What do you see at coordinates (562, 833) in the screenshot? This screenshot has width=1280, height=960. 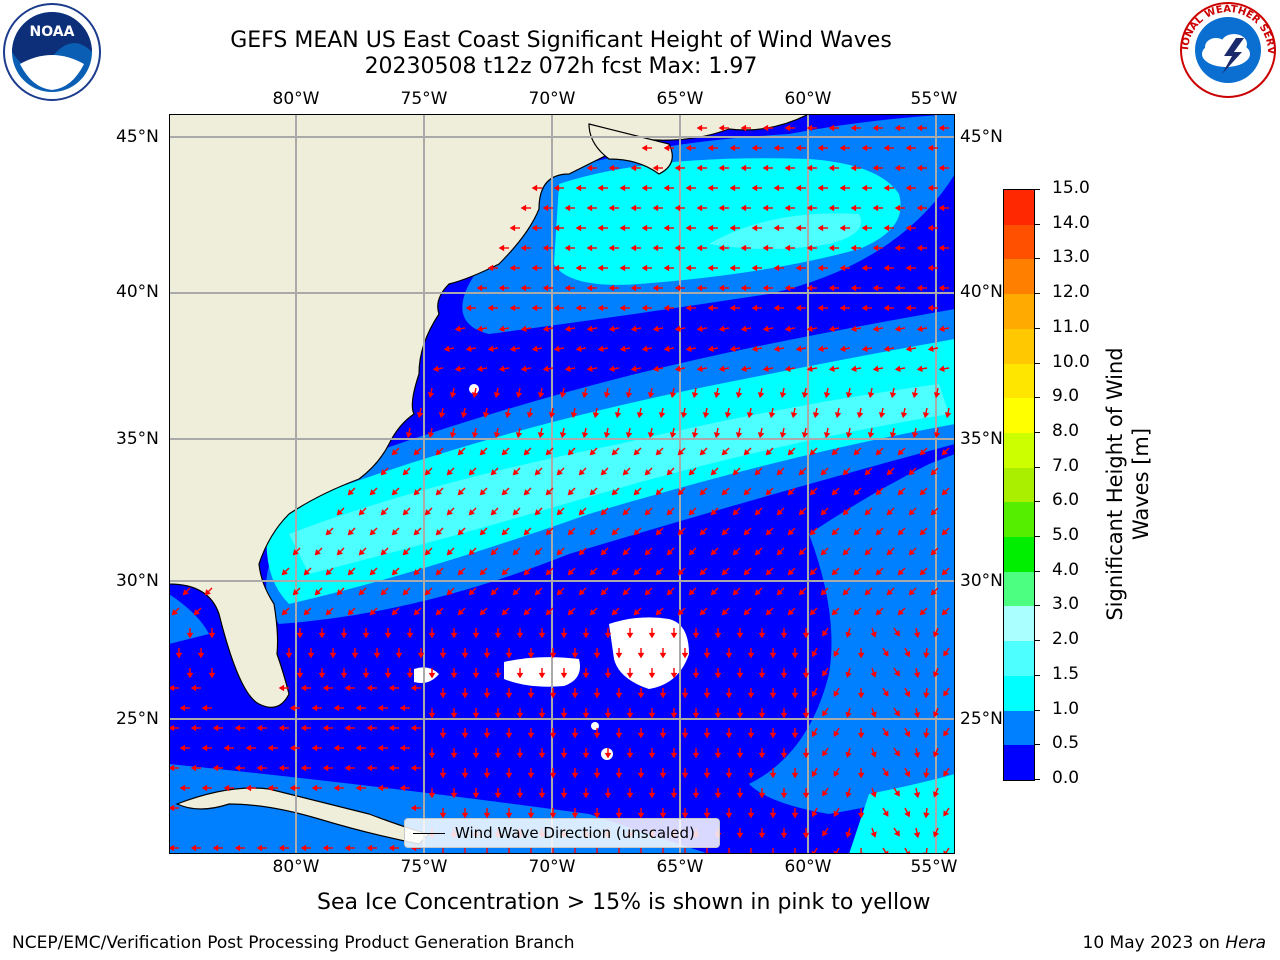 I see `arrow-legend: Wind Wave Direction (unscaled)` at bounding box center [562, 833].